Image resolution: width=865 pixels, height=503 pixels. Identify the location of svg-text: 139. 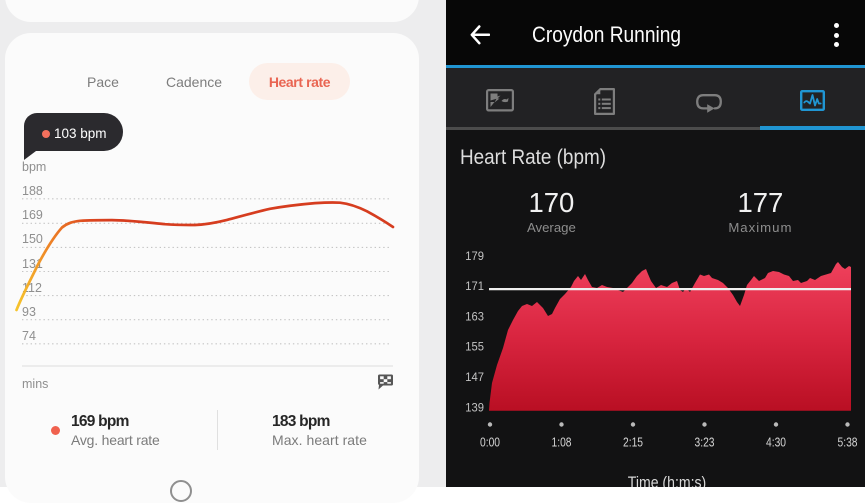
(474, 407).